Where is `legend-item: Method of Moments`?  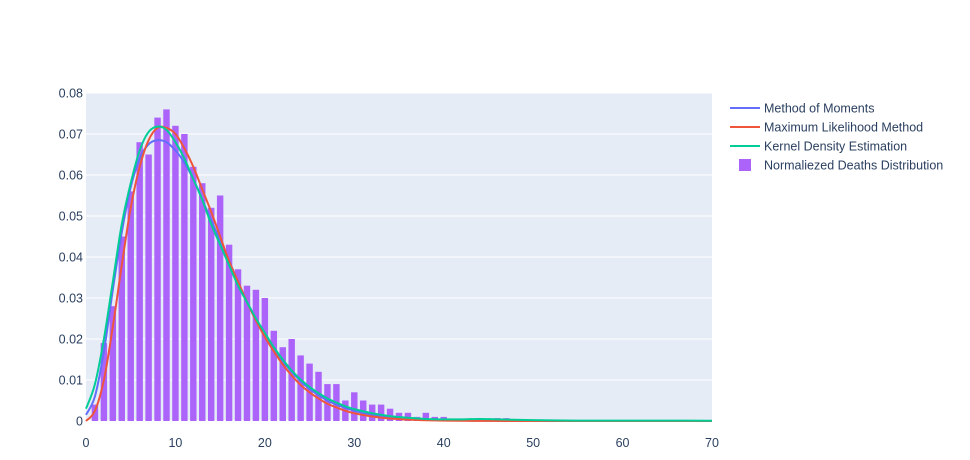
legend-item: Method of Moments is located at coordinates (802, 109).